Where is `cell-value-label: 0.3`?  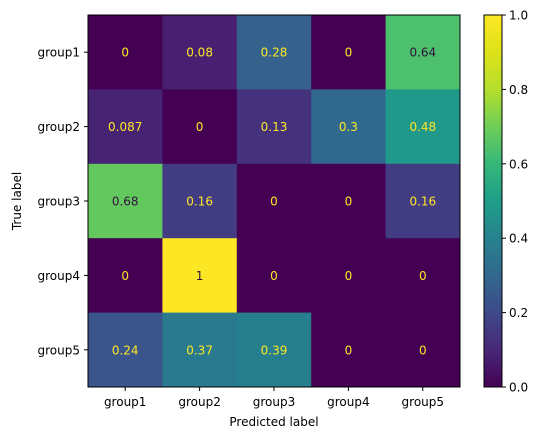 cell-value-label: 0.3 is located at coordinates (348, 127).